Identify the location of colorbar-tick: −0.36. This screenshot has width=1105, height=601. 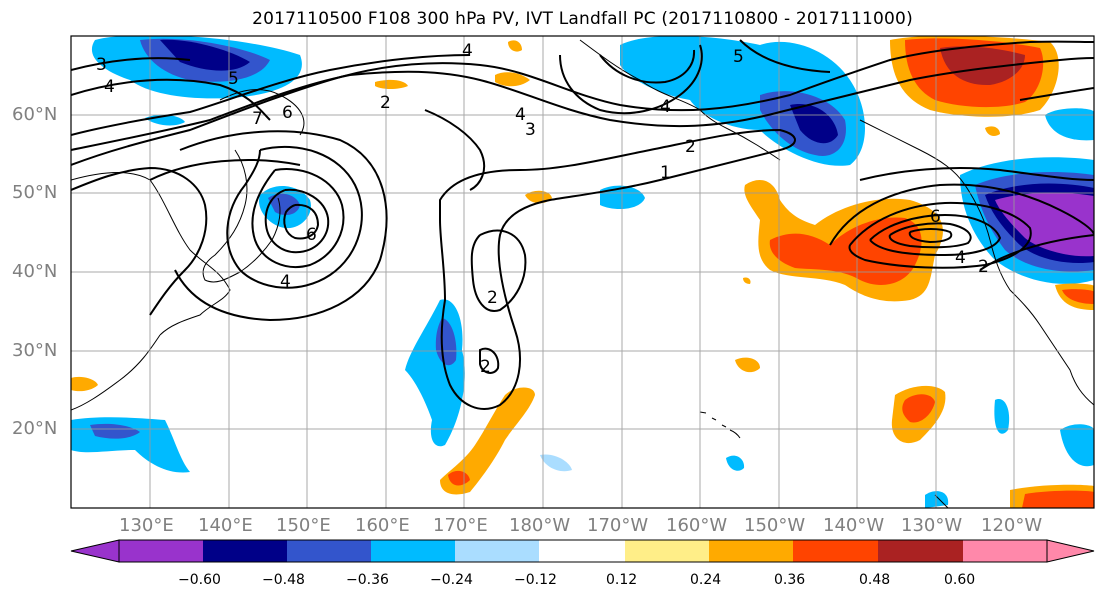
(367, 580).